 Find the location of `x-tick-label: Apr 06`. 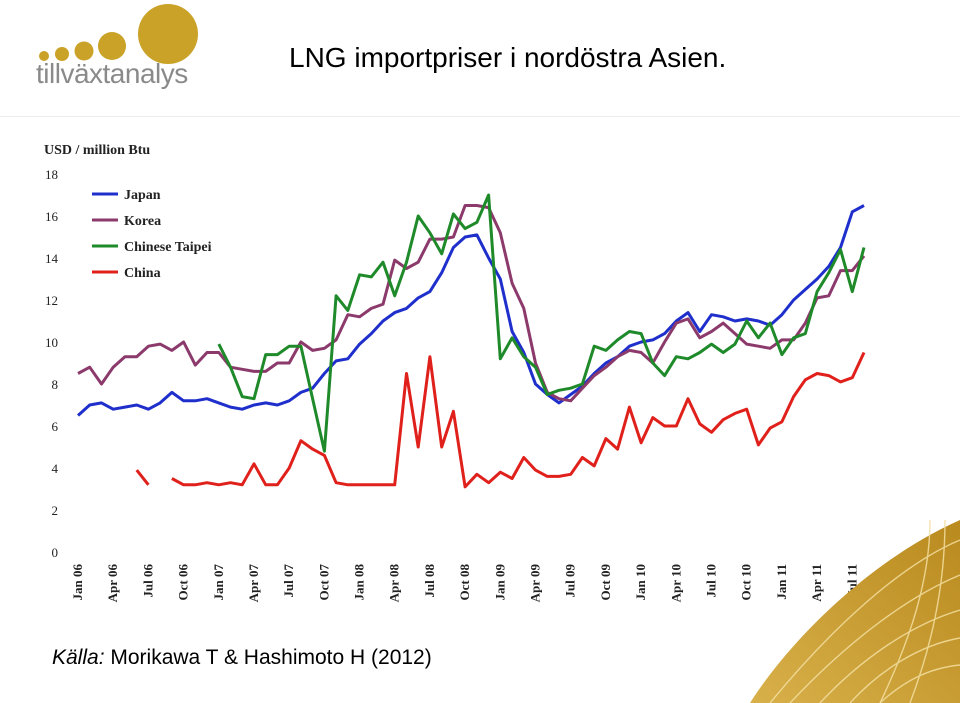

x-tick-label: Apr 06 is located at coordinates (112, 583).